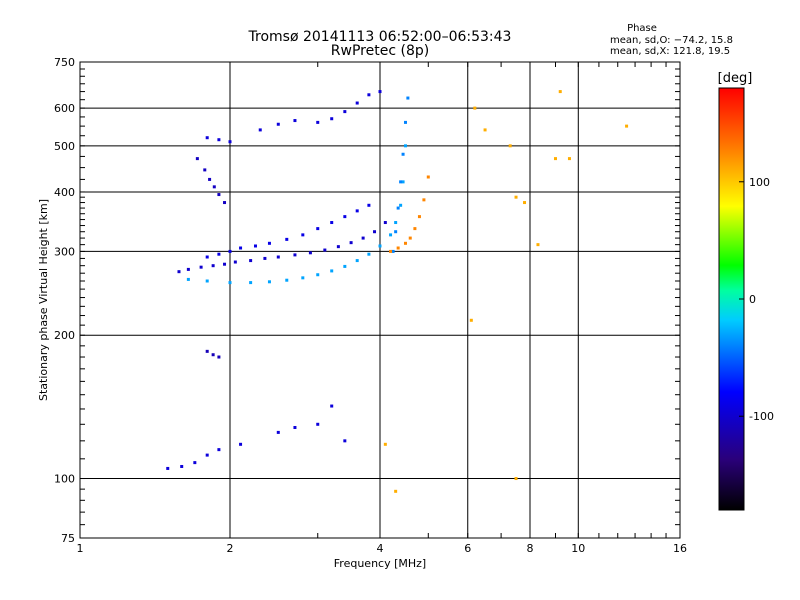 The image size is (800, 600). Describe the element at coordinates (670, 51) in the screenshot. I see `stats-line-x: mean, sd,X: 121.8, 19.5` at that location.